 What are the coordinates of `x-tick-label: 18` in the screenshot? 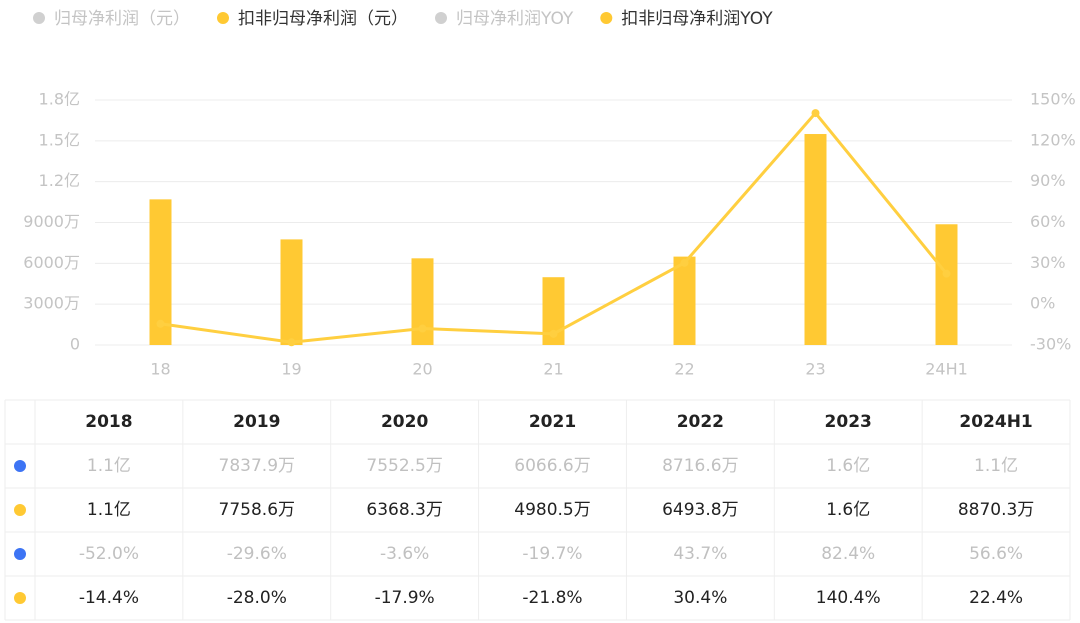 It's located at (160, 369).